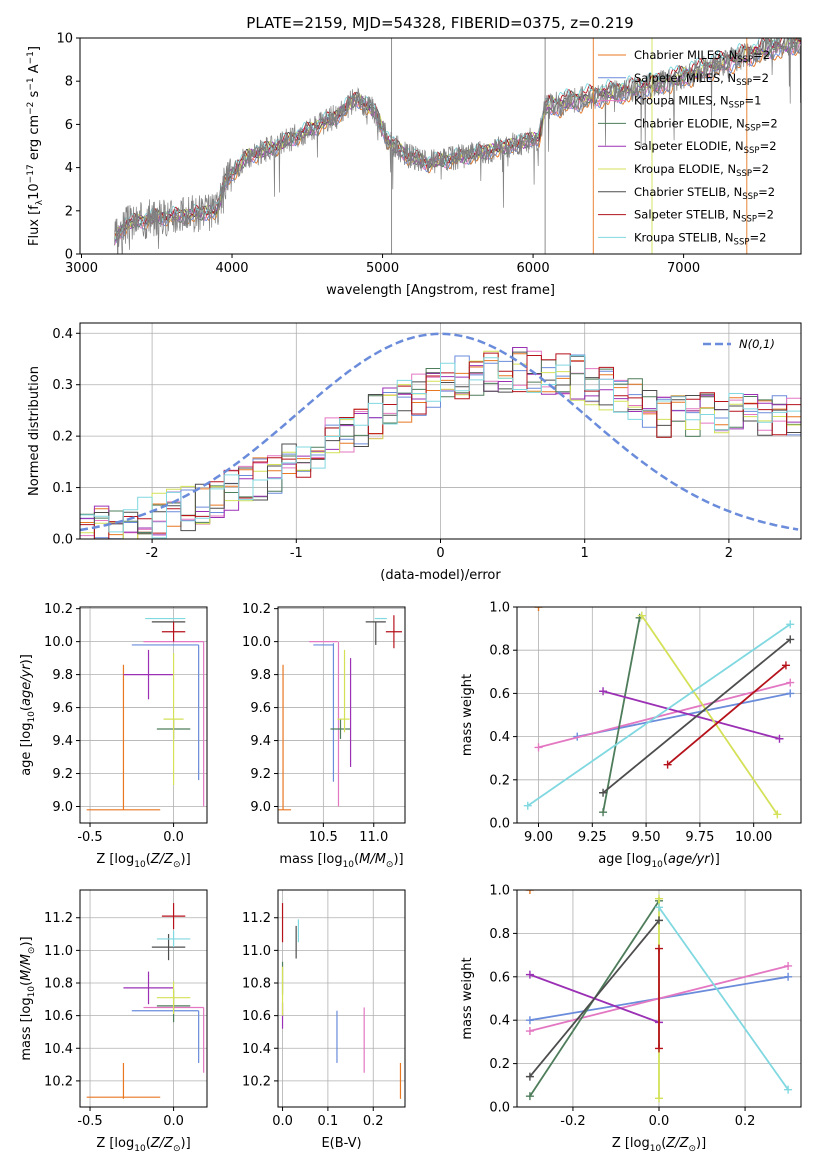 The height and width of the screenshot is (1170, 819). What do you see at coordinates (62, 807) in the screenshot?
I see `y-tick-label: 9.0` at bounding box center [62, 807].